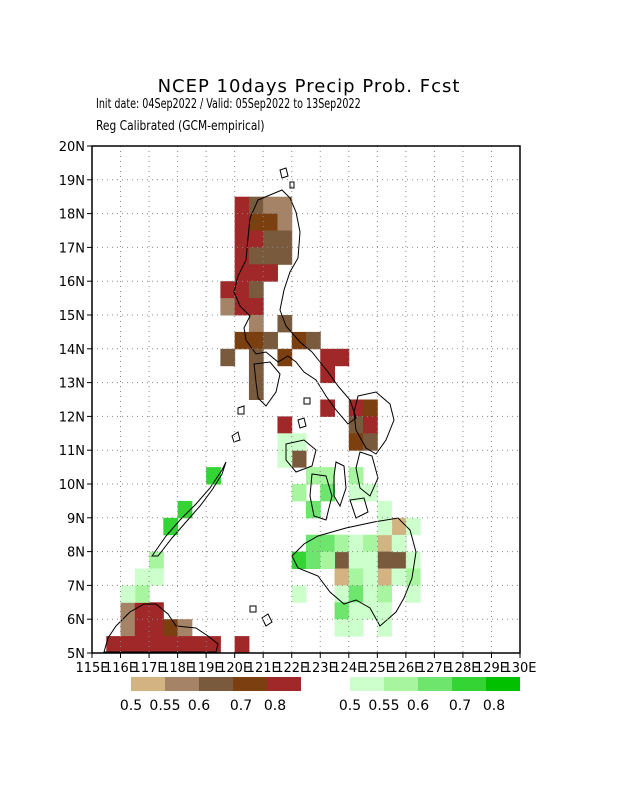 Image resolution: width=618 pixels, height=800 pixels. Describe the element at coordinates (72, 147) in the screenshot. I see `lat-tick-label: 20N` at that location.